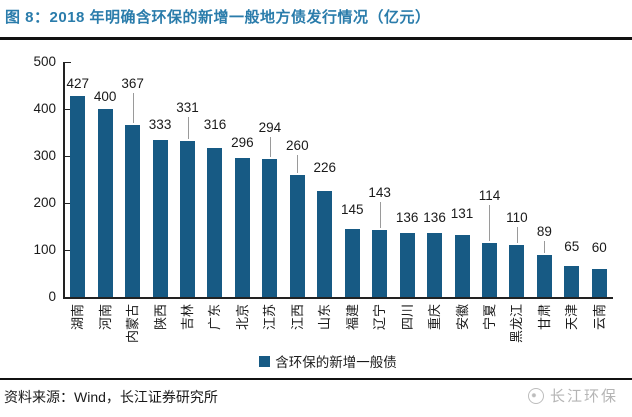  Describe the element at coordinates (316, 379) in the screenshot. I see `bottom-divider` at that location.